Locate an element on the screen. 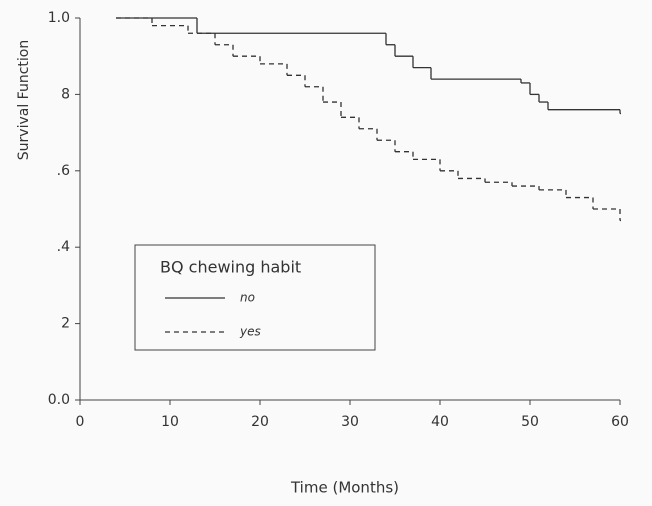  y-tick-label: .6 is located at coordinates (63, 171).